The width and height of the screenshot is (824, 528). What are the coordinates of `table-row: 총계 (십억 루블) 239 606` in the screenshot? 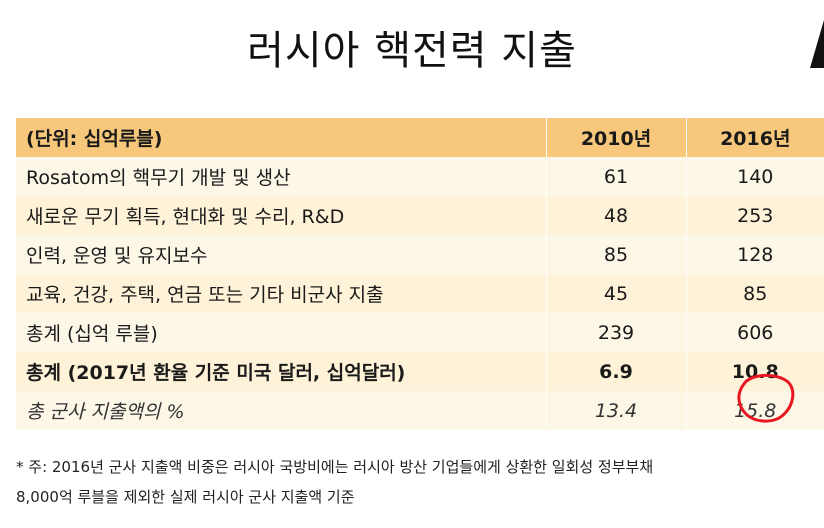 It's located at (420, 332).